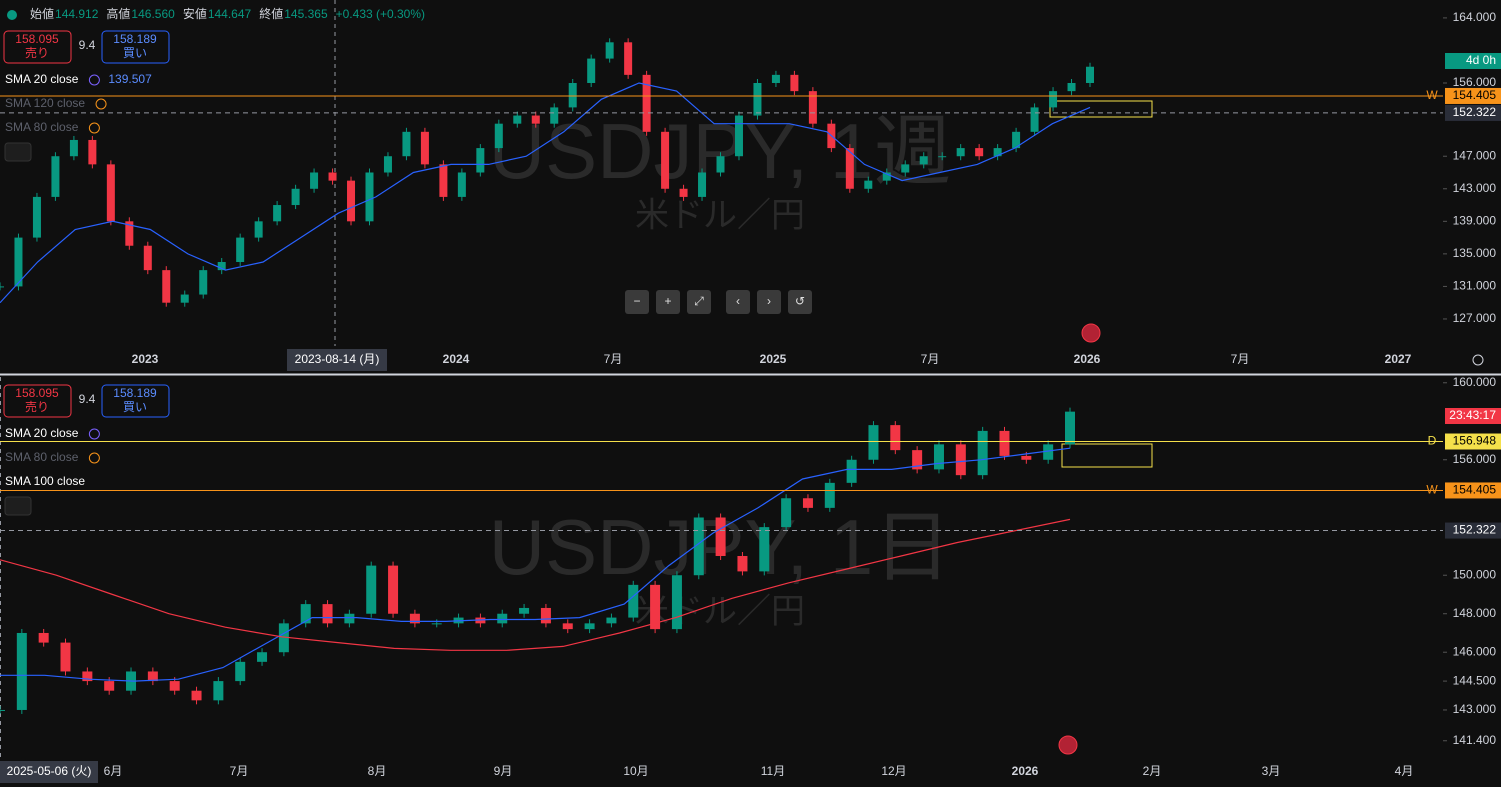 Image resolution: width=1501 pixels, height=787 pixels. I want to click on ohlc-label: 安値, so click(195, 13).